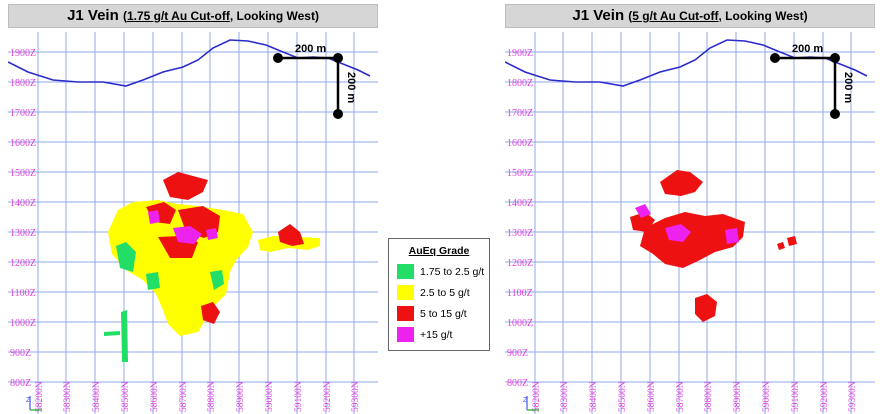 Image resolution: width=884 pixels, height=414 pixels. What do you see at coordinates (405, 271) in the screenshot?
I see `legend-swatch-green` at bounding box center [405, 271].